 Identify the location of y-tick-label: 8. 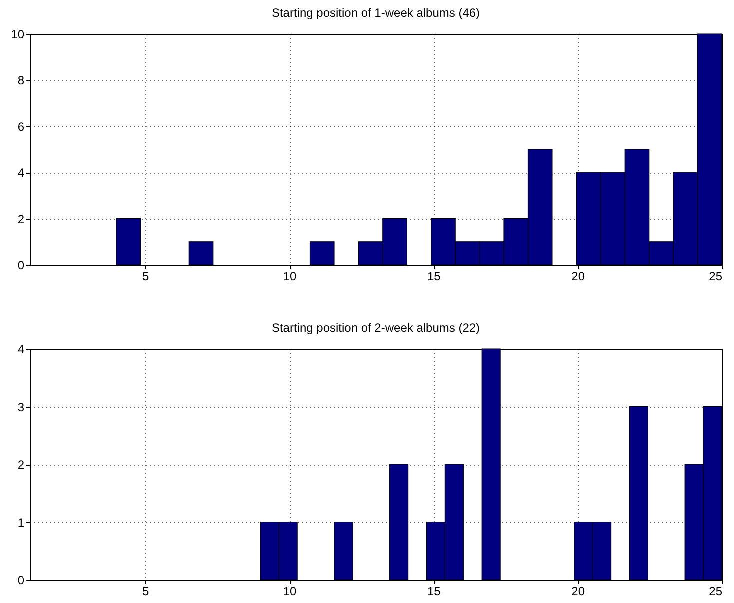
(21, 81).